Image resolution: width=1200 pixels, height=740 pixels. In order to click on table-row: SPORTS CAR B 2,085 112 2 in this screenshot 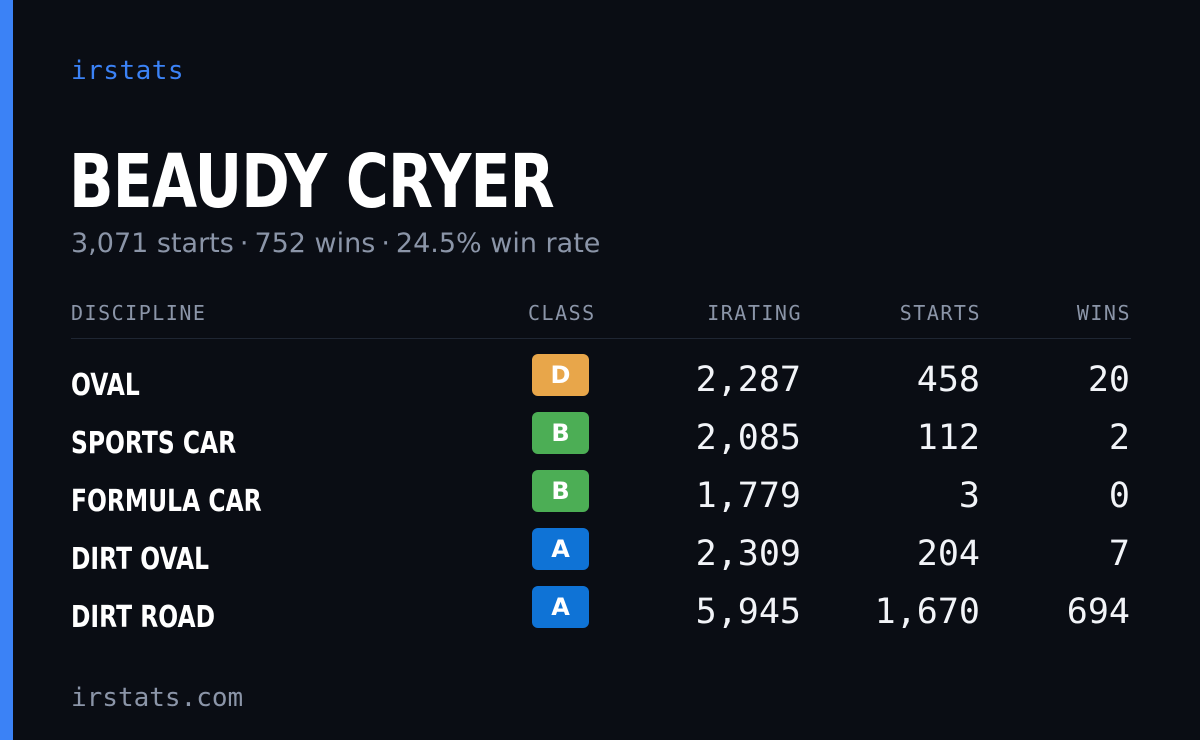, I will do `click(601, 441)`.